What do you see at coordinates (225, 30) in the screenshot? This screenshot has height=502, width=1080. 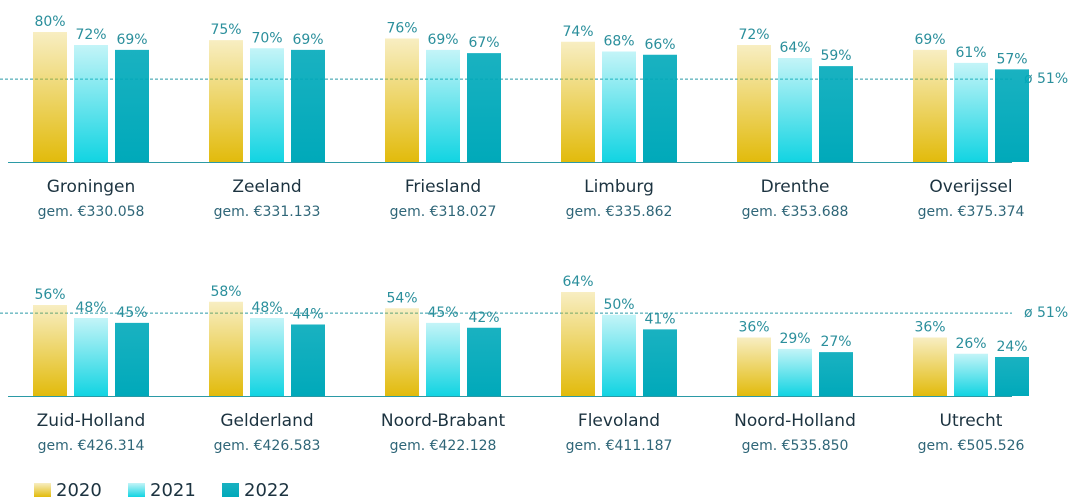 I see `value-label: 75%` at bounding box center [225, 30].